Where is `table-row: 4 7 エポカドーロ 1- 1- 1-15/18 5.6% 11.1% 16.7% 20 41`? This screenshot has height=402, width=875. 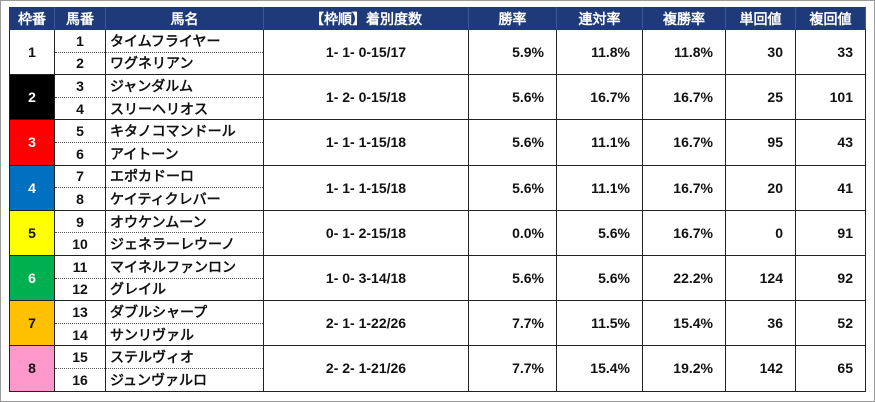 table-row: 4 7 エポカドーロ 1- 1- 1-15/18 5.6% 11.1% 16.7% 20 41 is located at coordinates (437, 187).